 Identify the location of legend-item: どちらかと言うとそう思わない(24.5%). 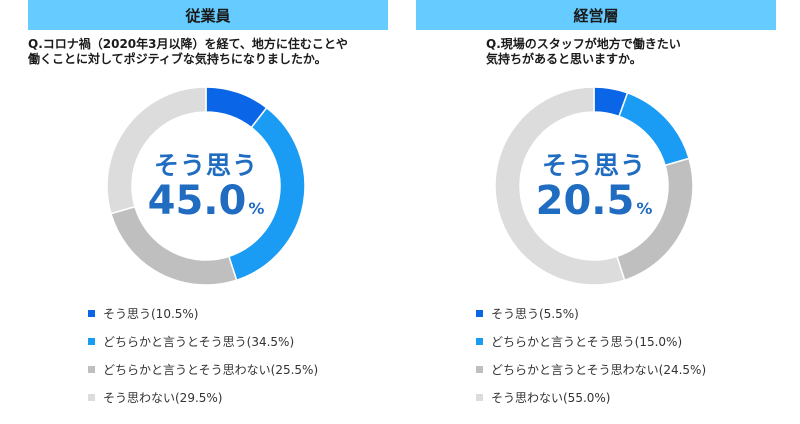
(591, 375).